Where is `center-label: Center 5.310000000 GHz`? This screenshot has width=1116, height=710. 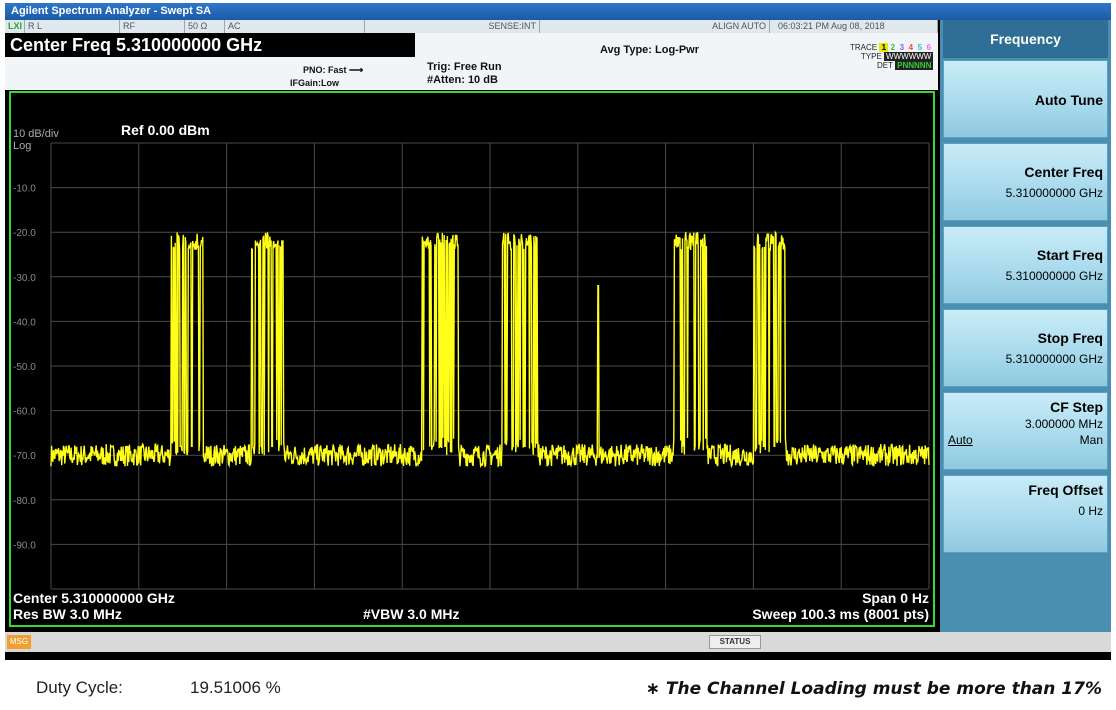
center-label: Center 5.310000000 GHz is located at coordinates (94, 598).